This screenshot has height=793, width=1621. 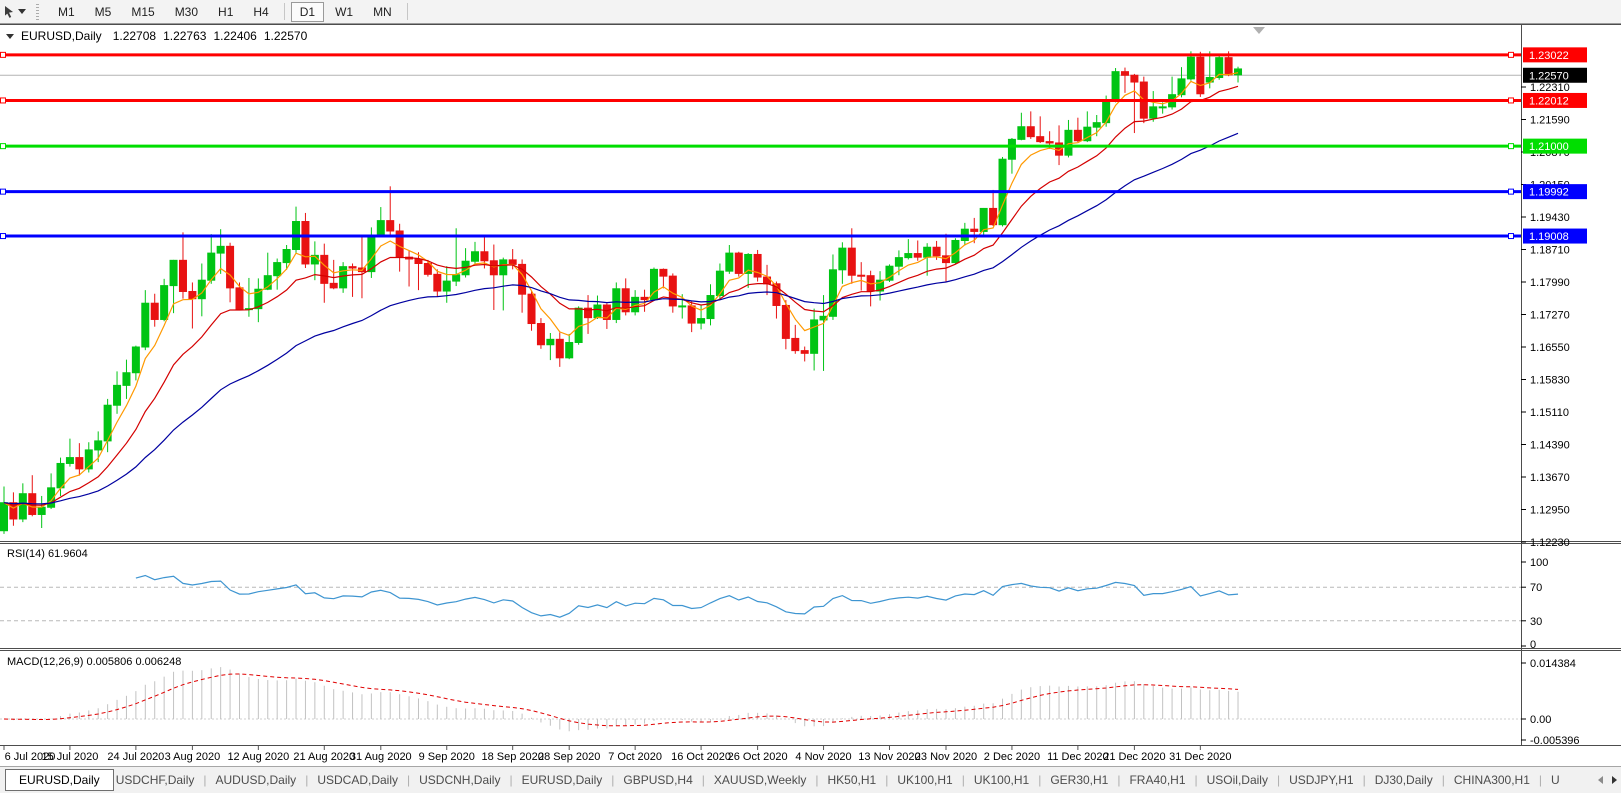 What do you see at coordinates (103, 11) in the screenshot?
I see `timeframe-button-m5: M5` at bounding box center [103, 11].